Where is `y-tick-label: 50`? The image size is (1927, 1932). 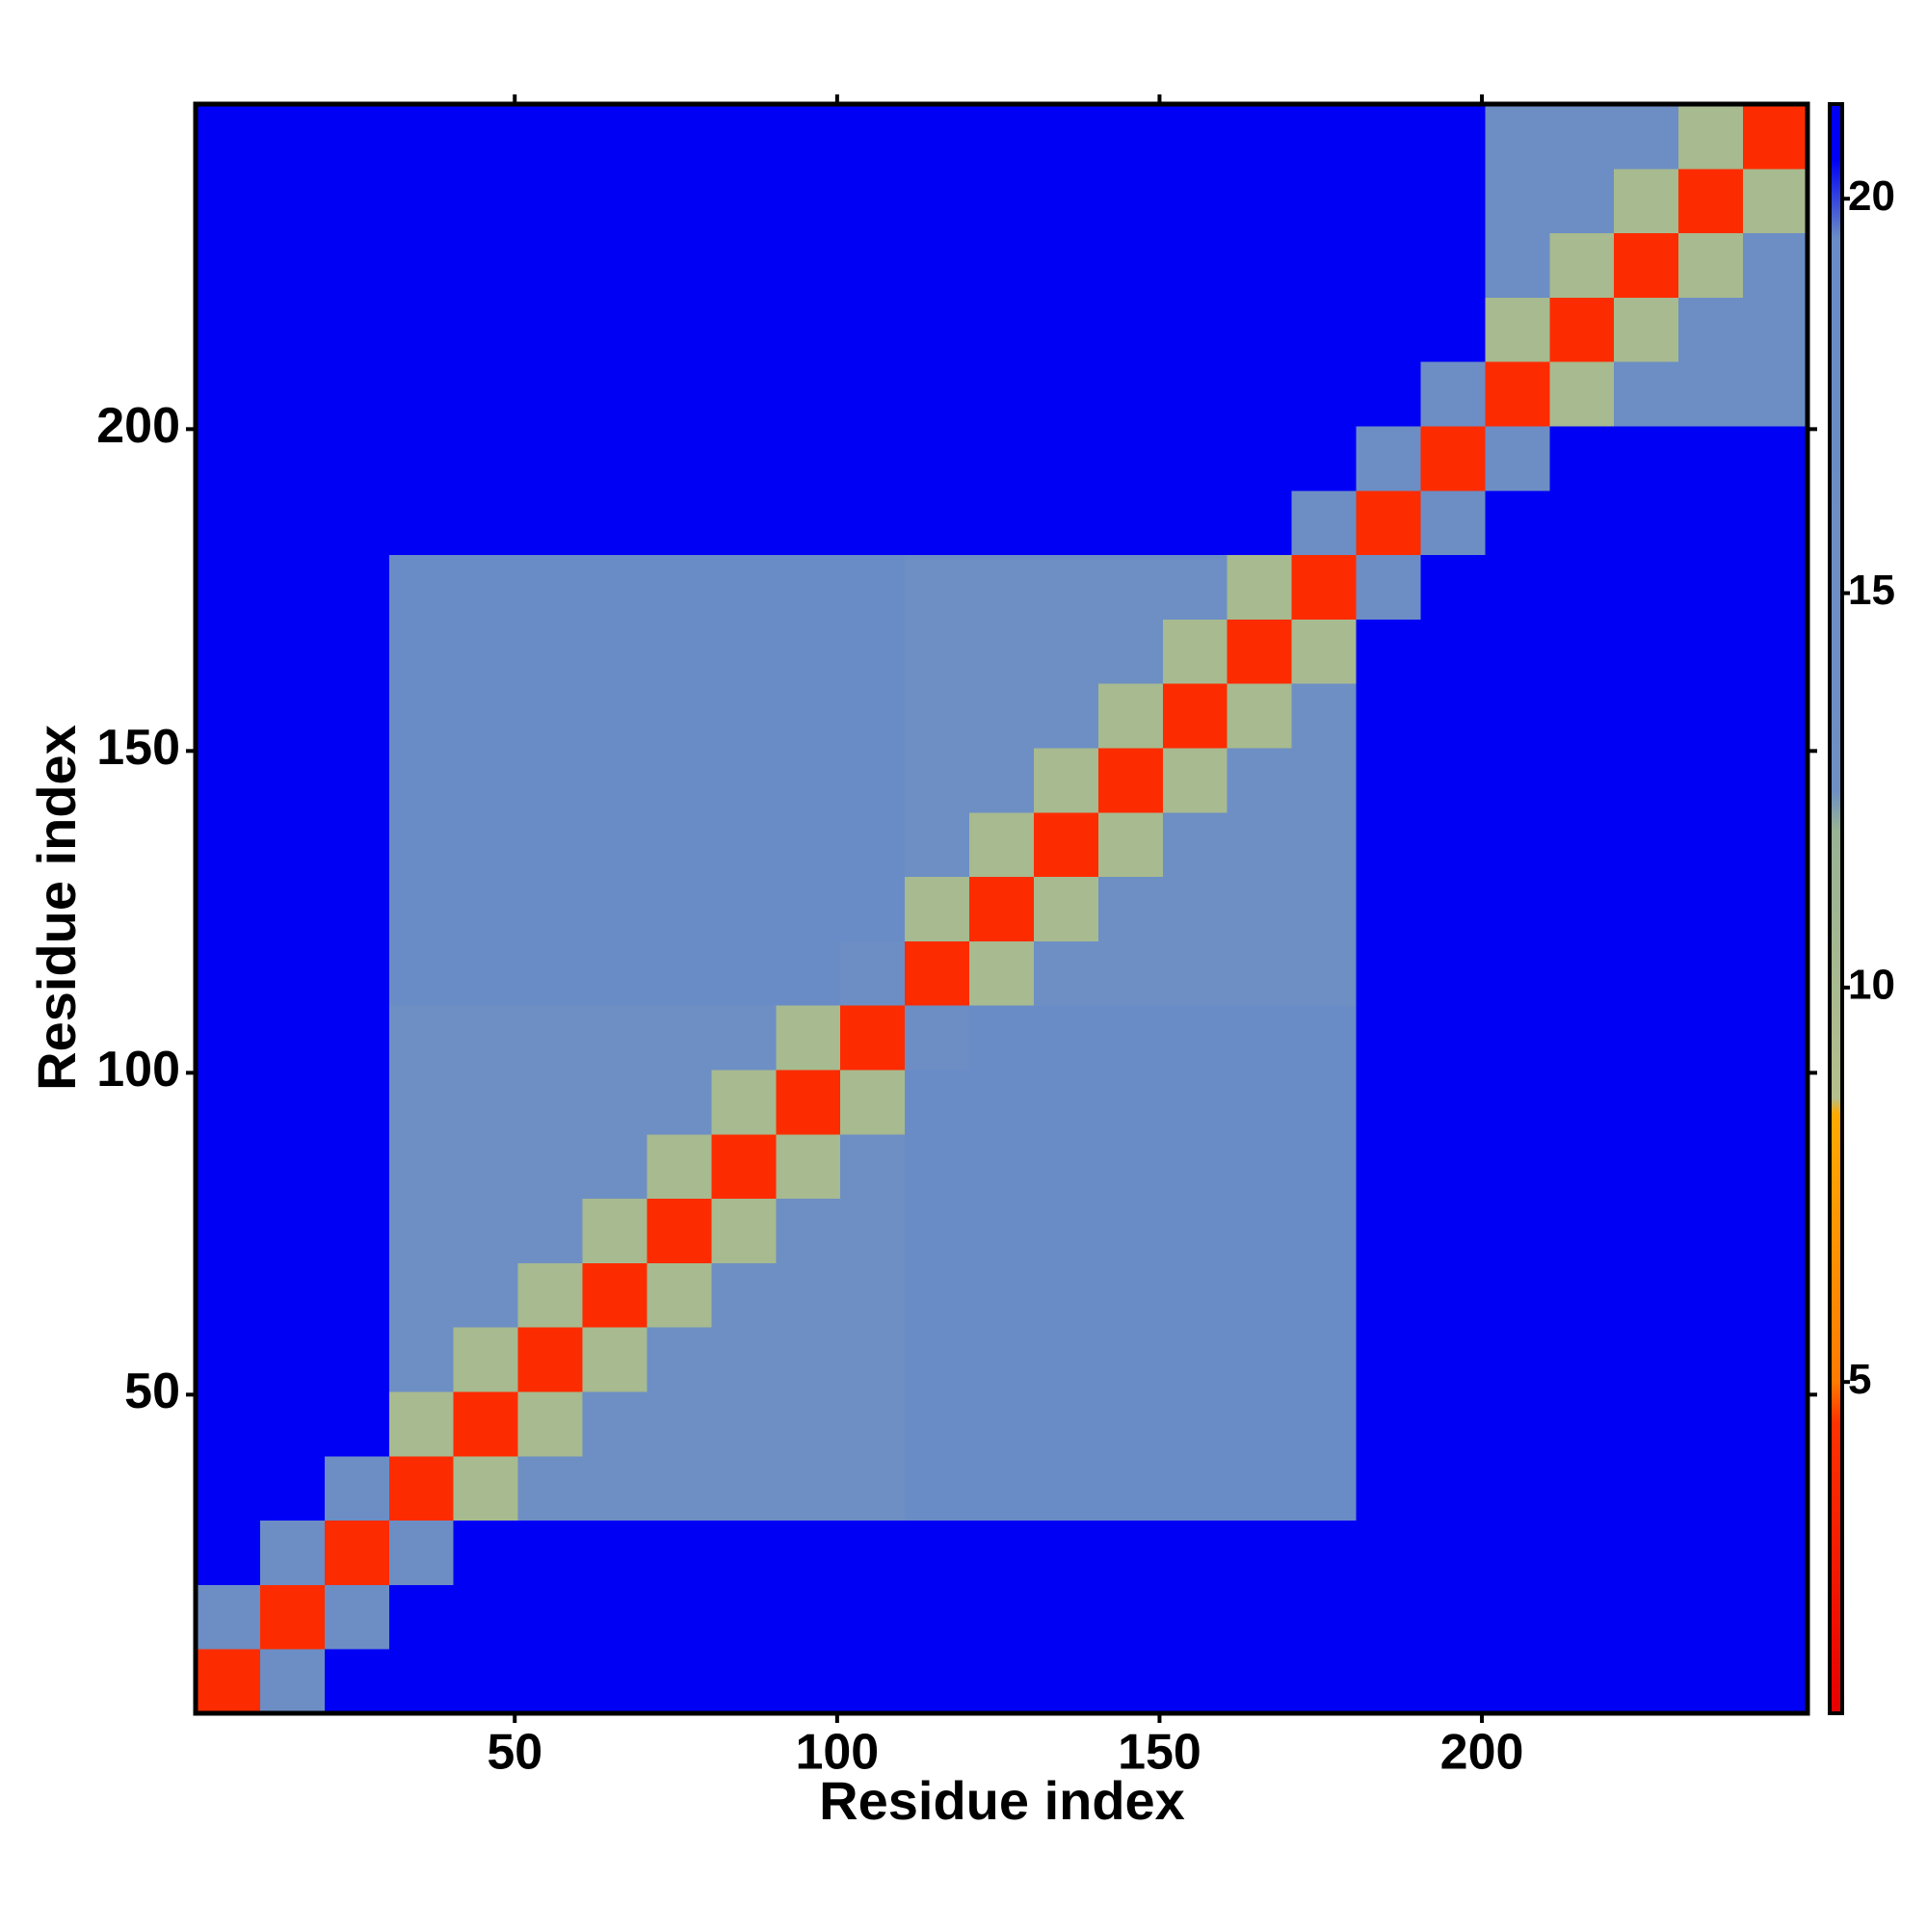 y-tick-label: 50 is located at coordinates (152, 1391).